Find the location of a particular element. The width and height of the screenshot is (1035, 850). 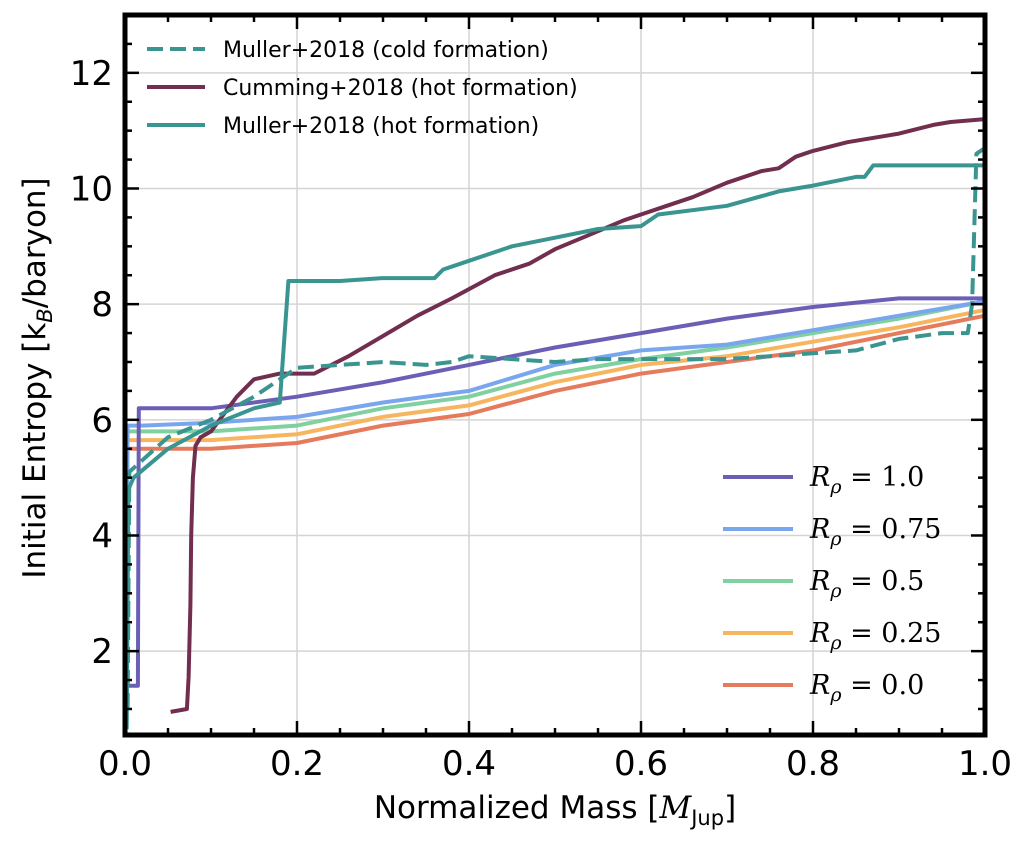

legend-label-r025: Rρ = 0.25 is located at coordinates (875, 636).